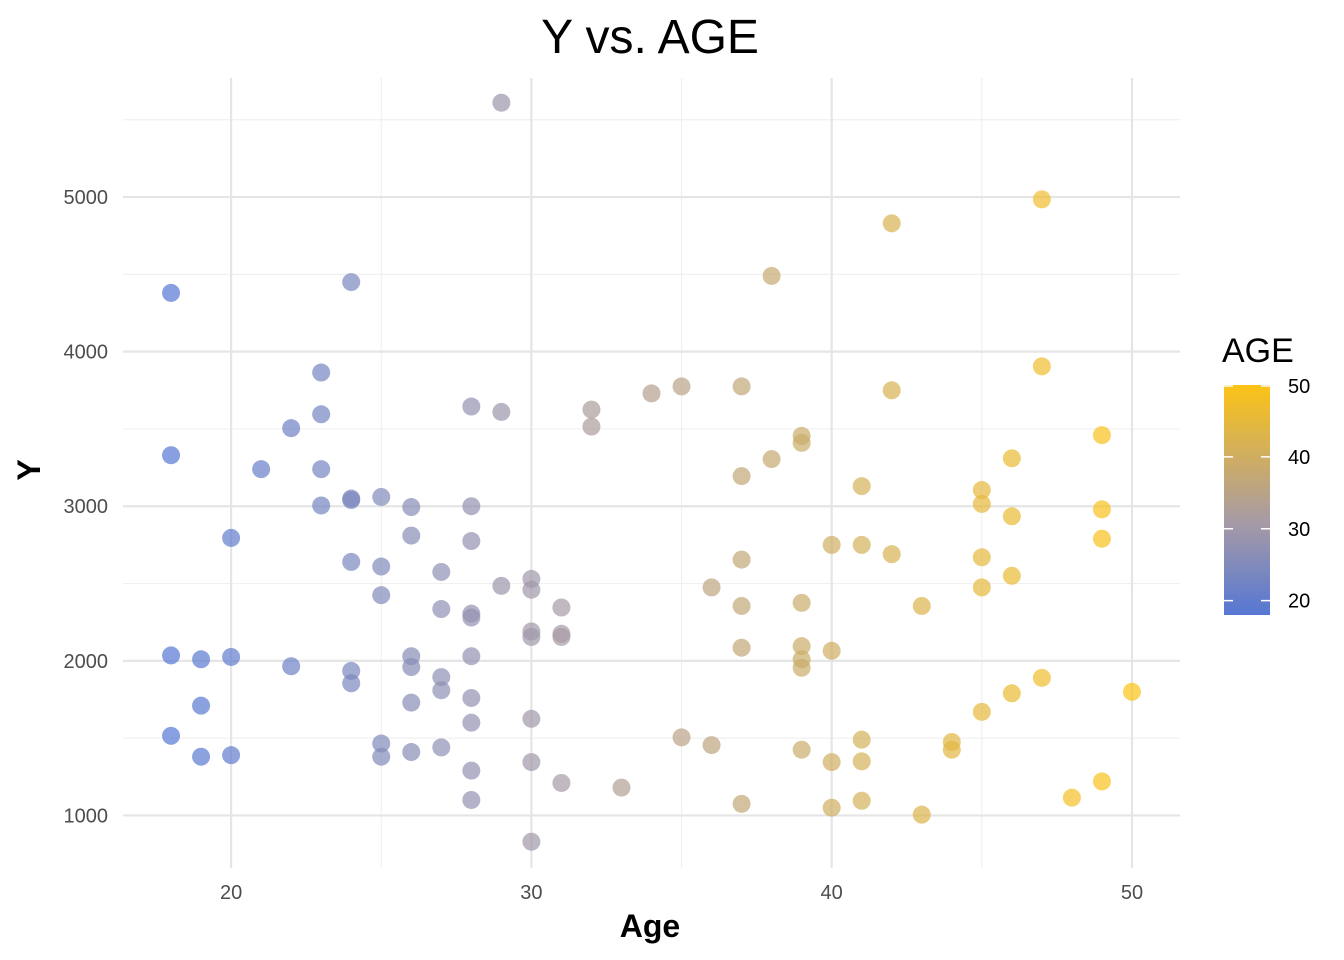 The image size is (1344, 960). Describe the element at coordinates (1299, 387) in the screenshot. I see `legend-tick-label: 50` at that location.